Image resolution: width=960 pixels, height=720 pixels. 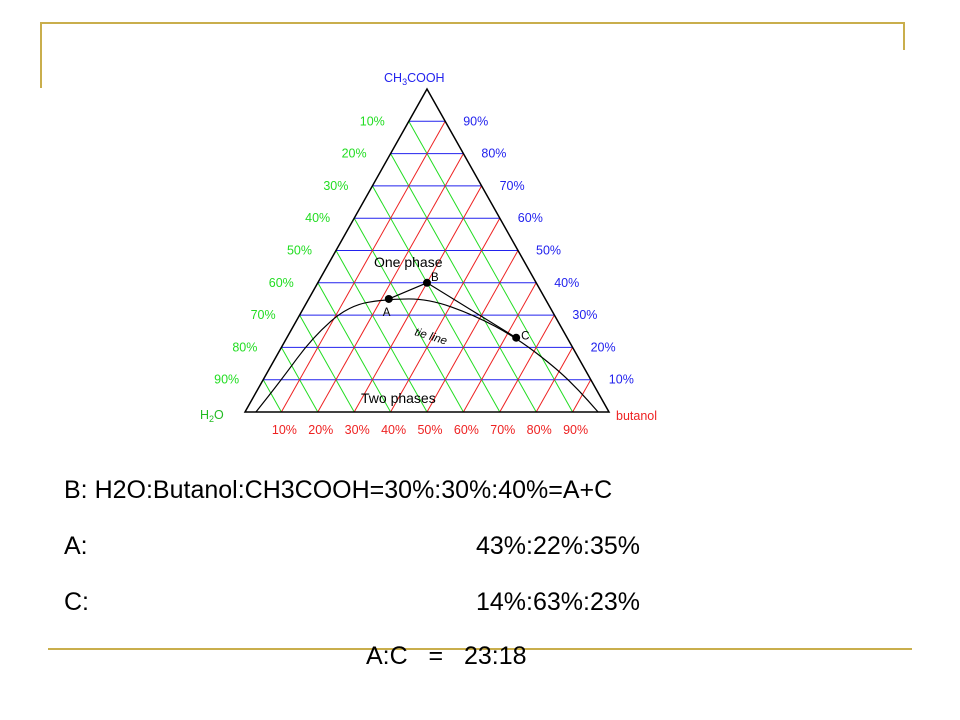 What do you see at coordinates (354, 154) in the screenshot?
I see `green-tick-label: 20%` at bounding box center [354, 154].